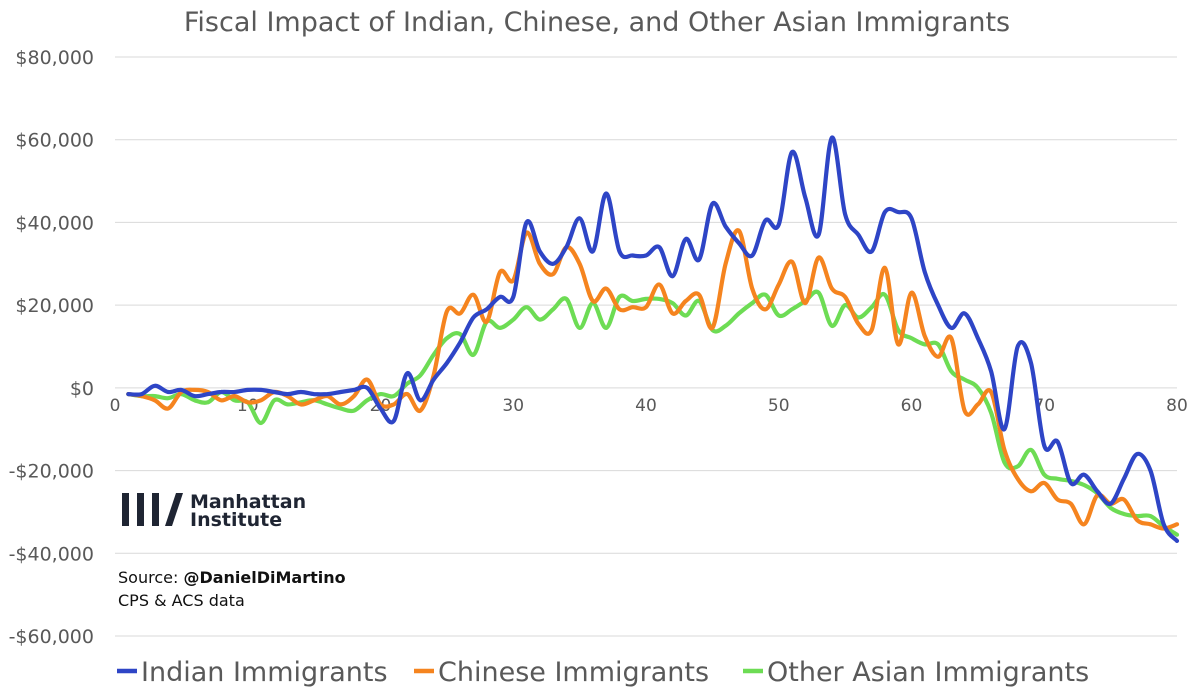 Image resolution: width=1199 pixels, height=695 pixels. I want to click on legend-label-chinese-immigrants: Chinese Immigrants, so click(573, 672).